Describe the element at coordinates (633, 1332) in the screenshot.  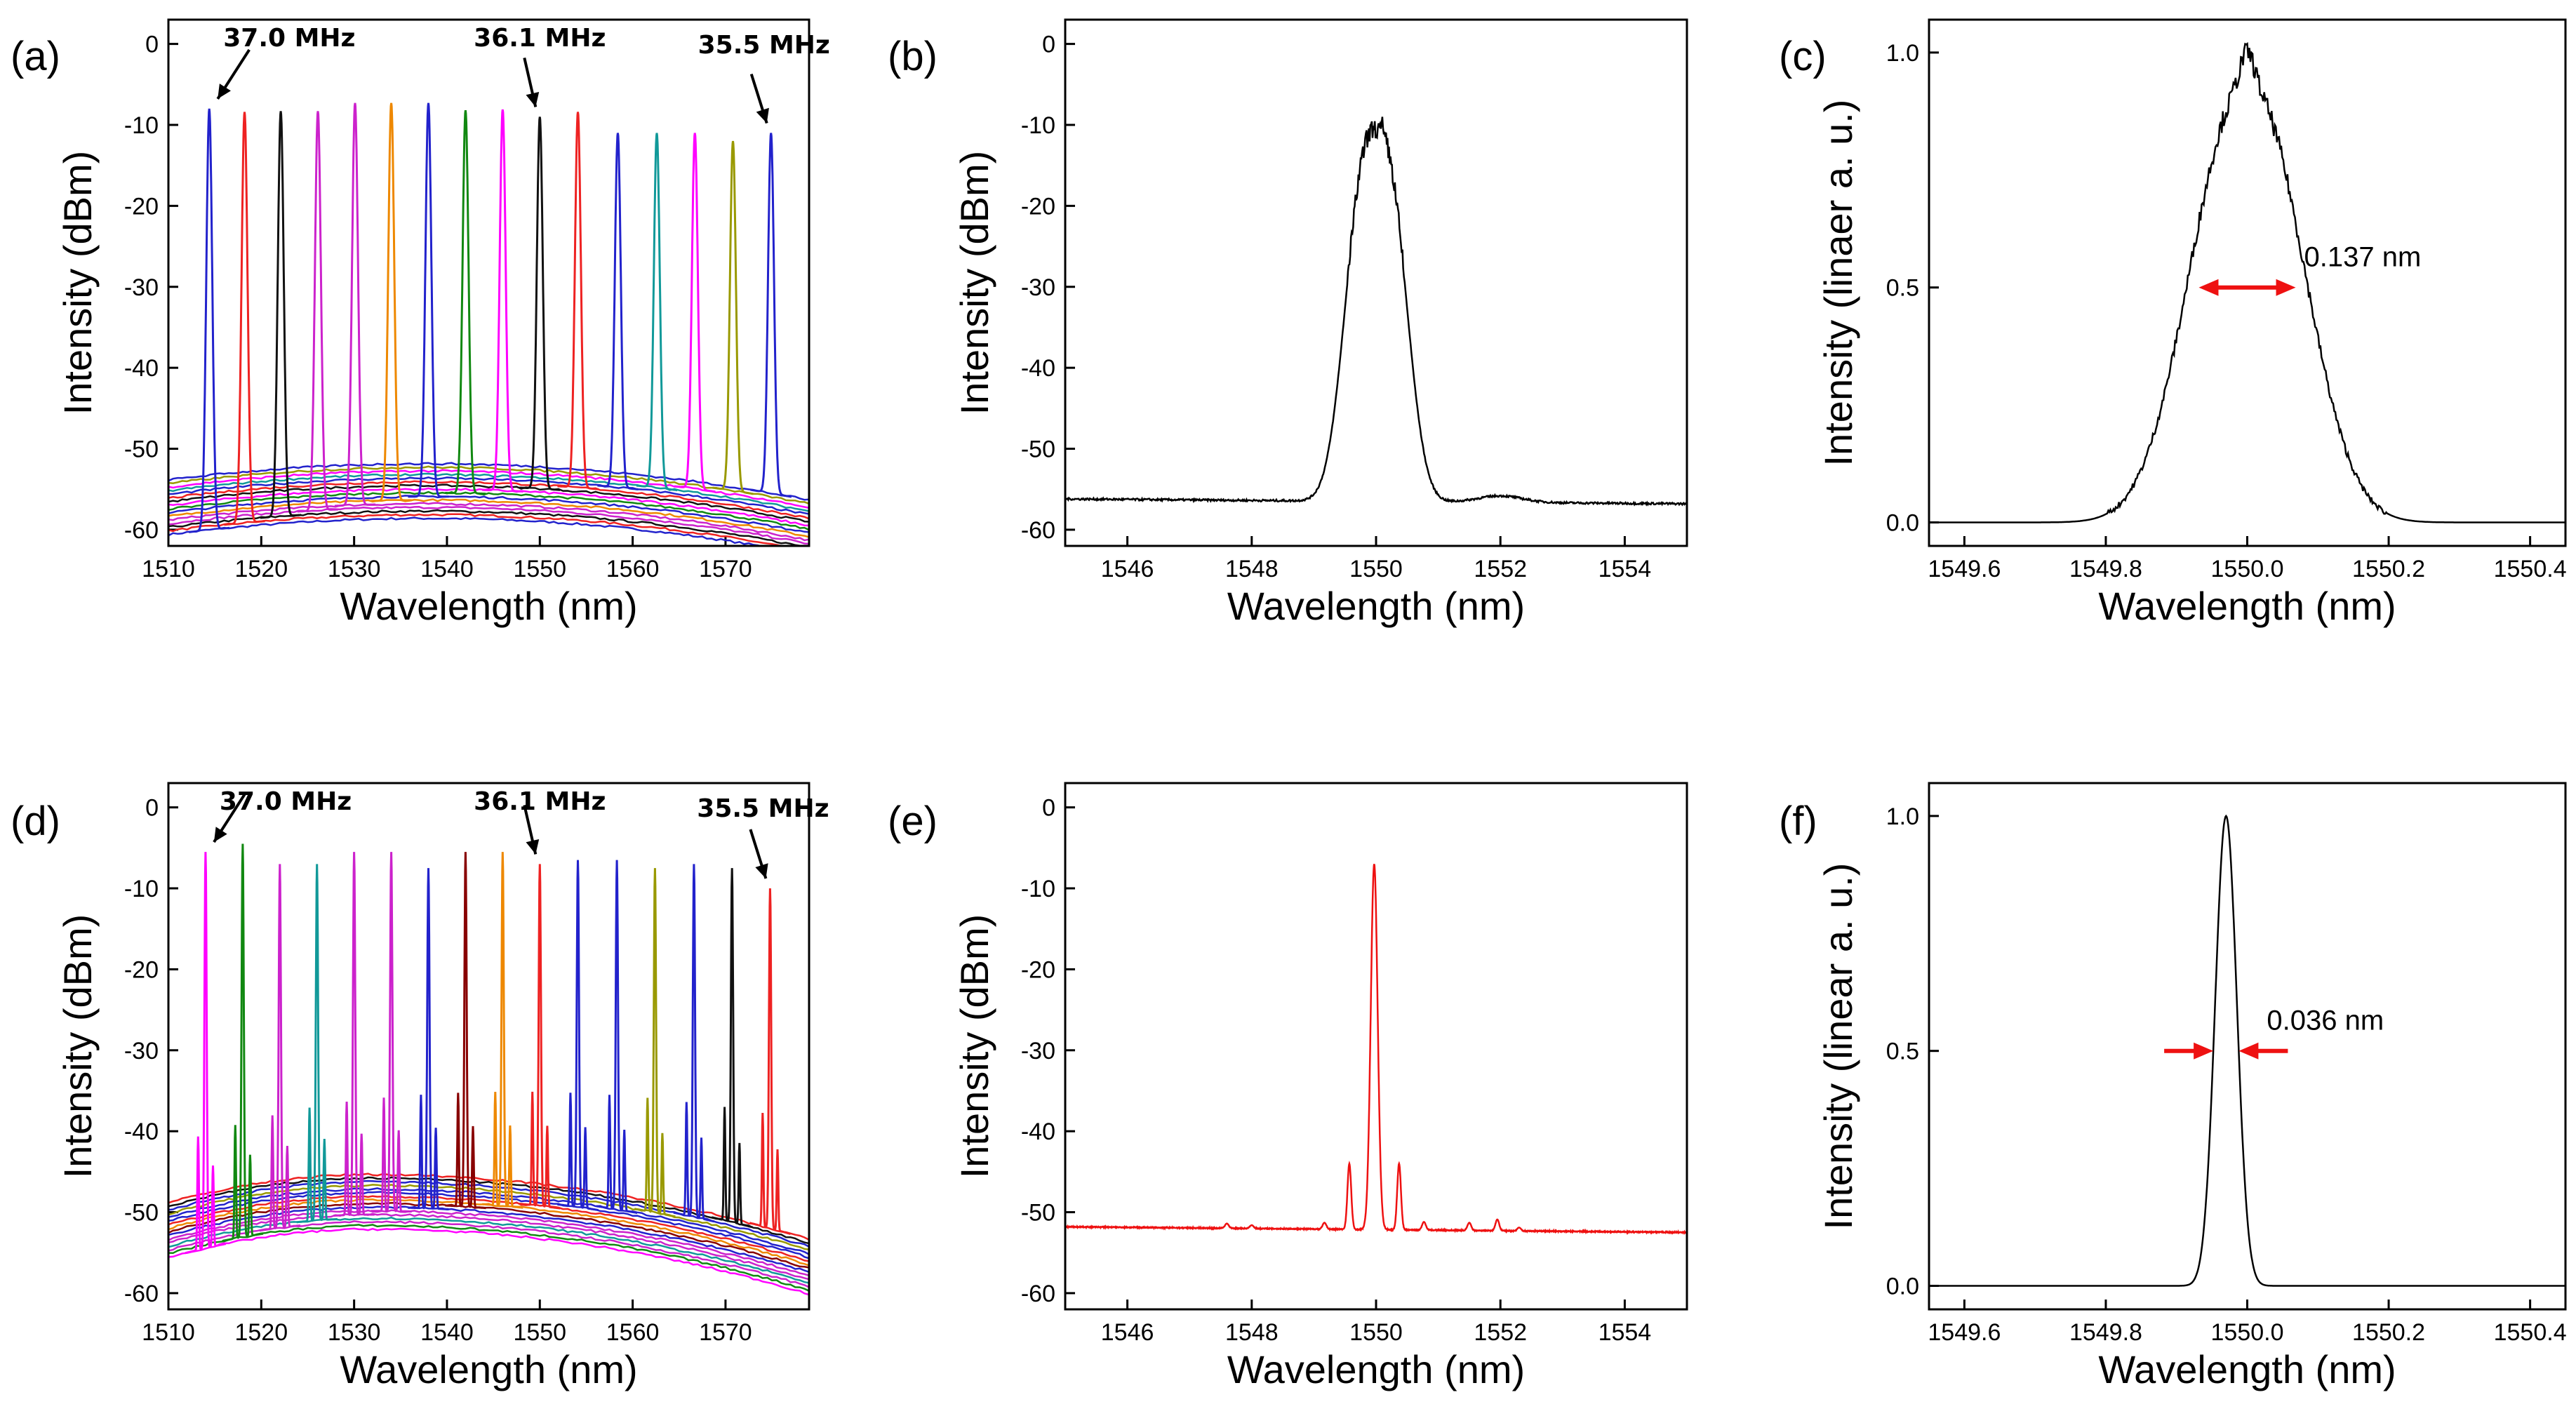
I see `x-tick-label: 1560` at that location.